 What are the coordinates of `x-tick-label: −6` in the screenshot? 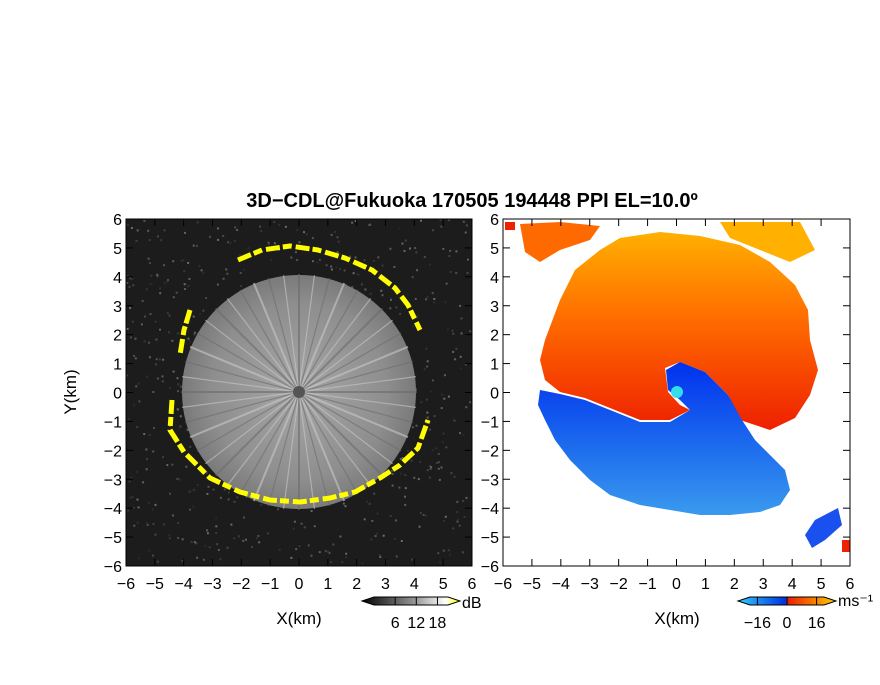 It's located at (126, 584).